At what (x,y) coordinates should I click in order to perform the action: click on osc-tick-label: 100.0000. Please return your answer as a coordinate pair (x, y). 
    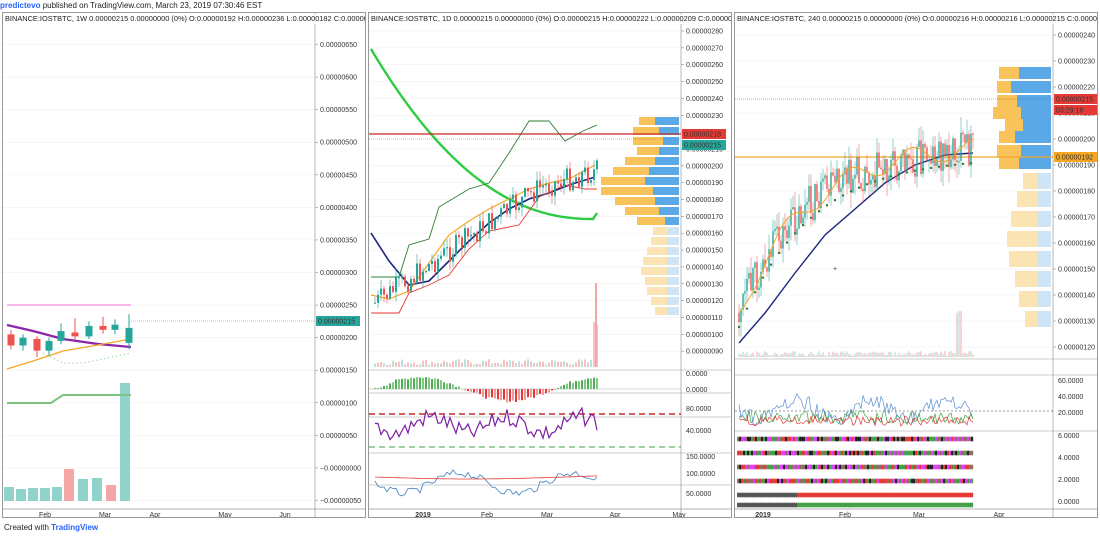
    Looking at the image, I should click on (700, 474).